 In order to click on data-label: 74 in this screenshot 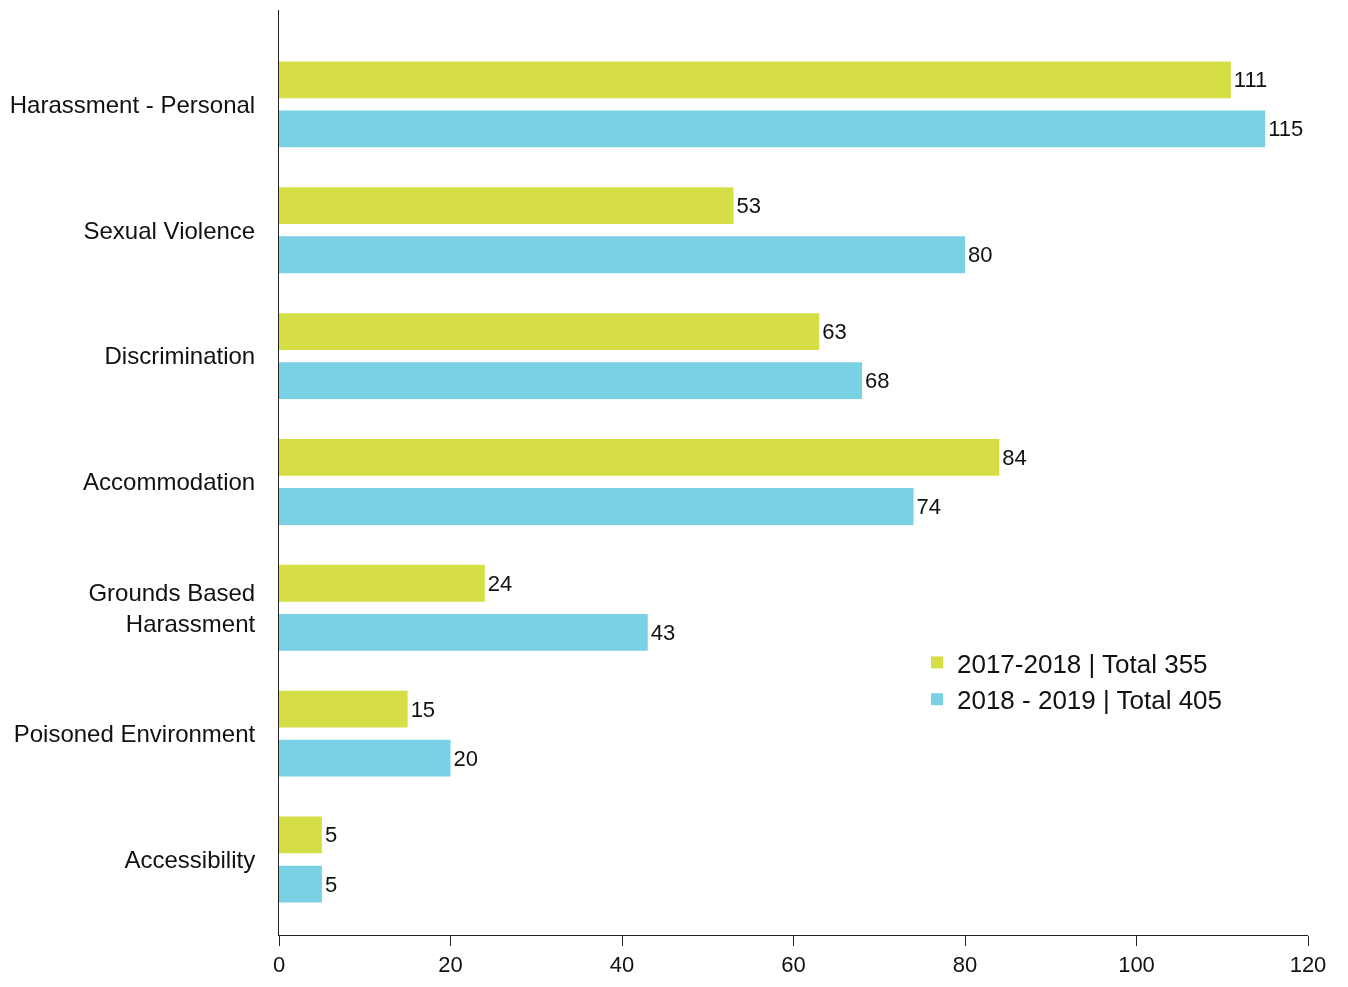, I will do `click(929, 506)`.